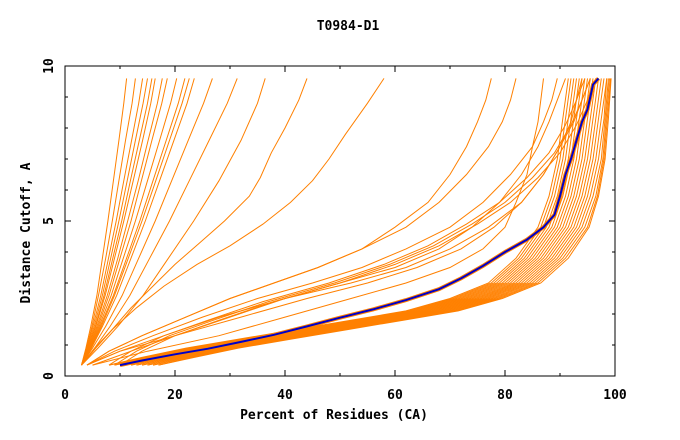  What do you see at coordinates (348, 26) in the screenshot?
I see `chart-title: T0984-D1` at bounding box center [348, 26].